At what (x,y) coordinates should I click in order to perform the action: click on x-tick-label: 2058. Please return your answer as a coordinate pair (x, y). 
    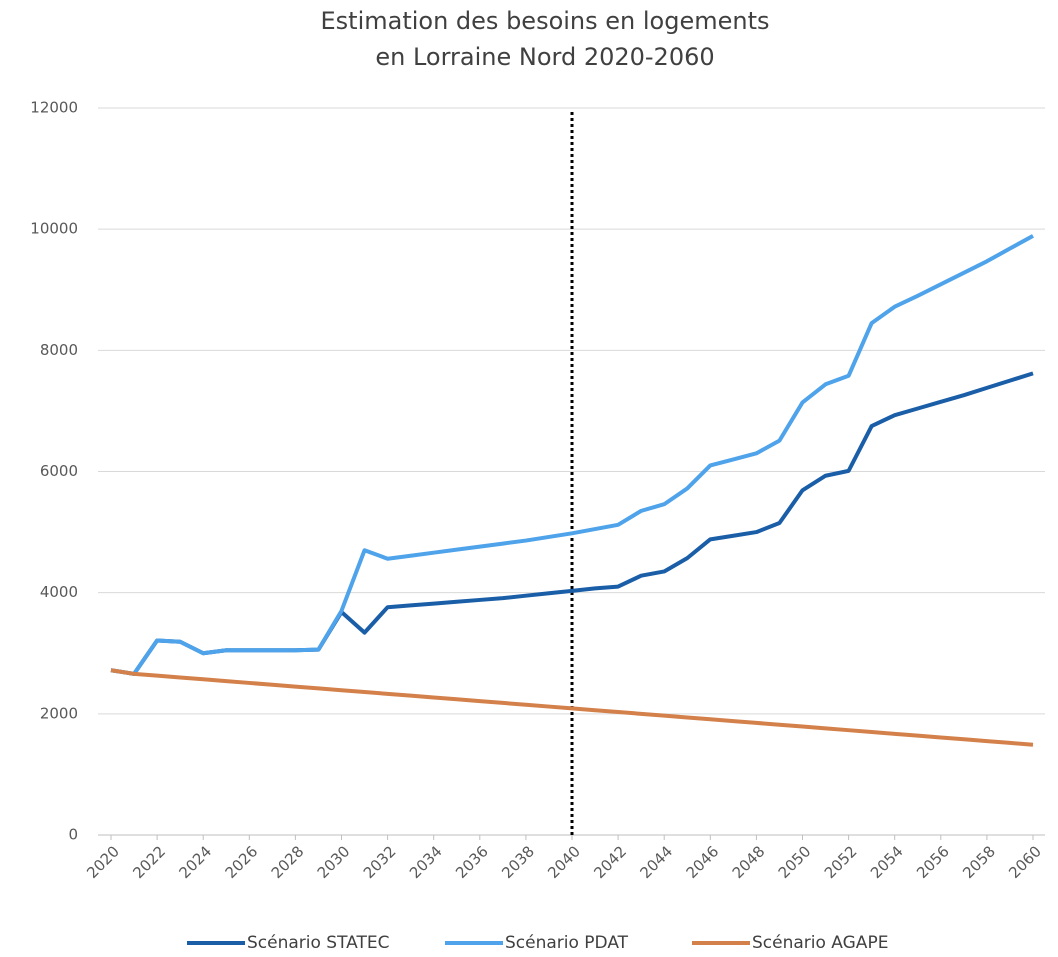
    Looking at the image, I should click on (979, 862).